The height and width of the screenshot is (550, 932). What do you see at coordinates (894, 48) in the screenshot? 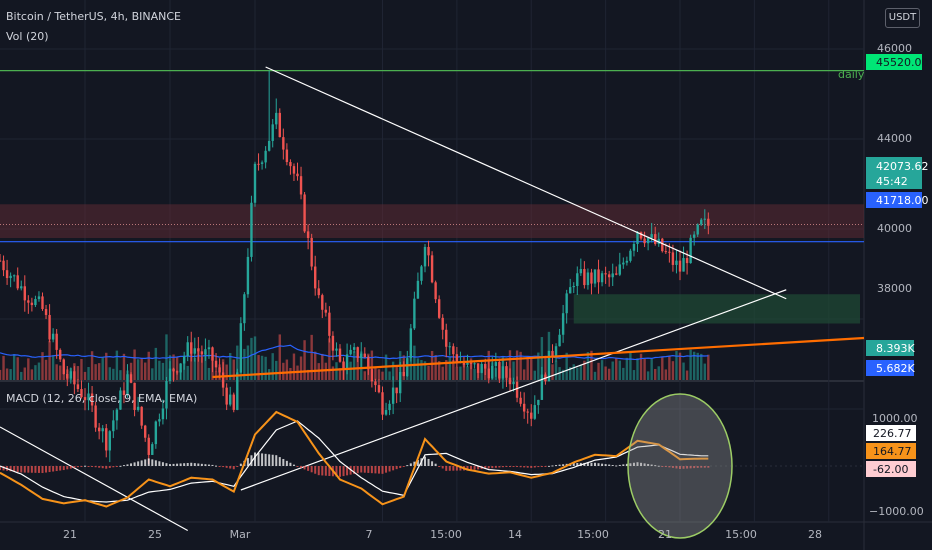
I see `price-tick: 46000` at bounding box center [894, 48].